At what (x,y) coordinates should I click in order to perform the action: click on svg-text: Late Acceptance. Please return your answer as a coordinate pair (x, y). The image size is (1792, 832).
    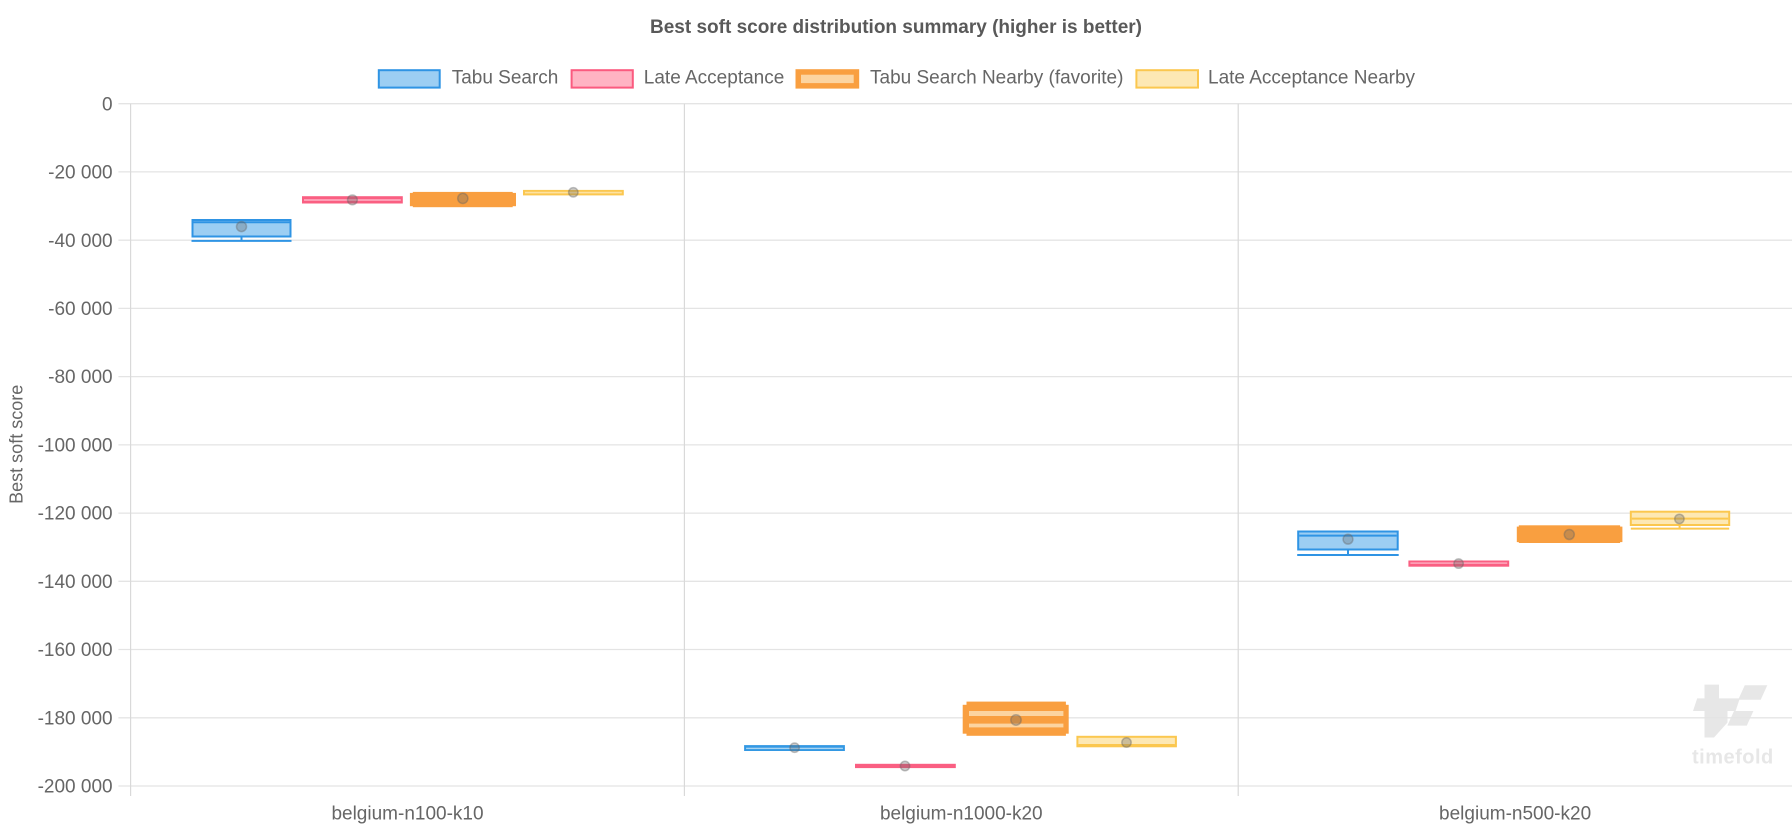
    Looking at the image, I should click on (714, 78).